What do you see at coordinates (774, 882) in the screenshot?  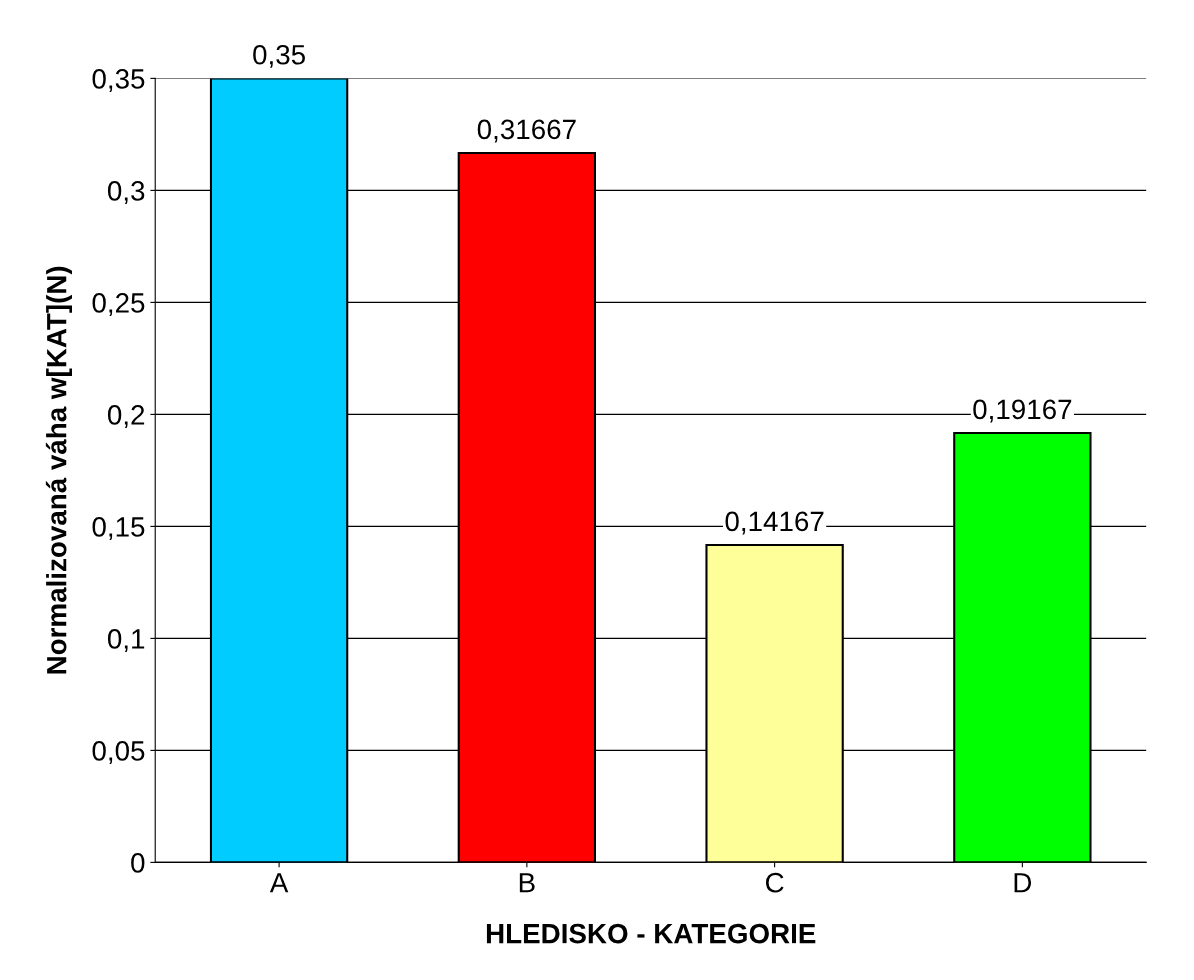 I see `x-tick-label: C` at bounding box center [774, 882].